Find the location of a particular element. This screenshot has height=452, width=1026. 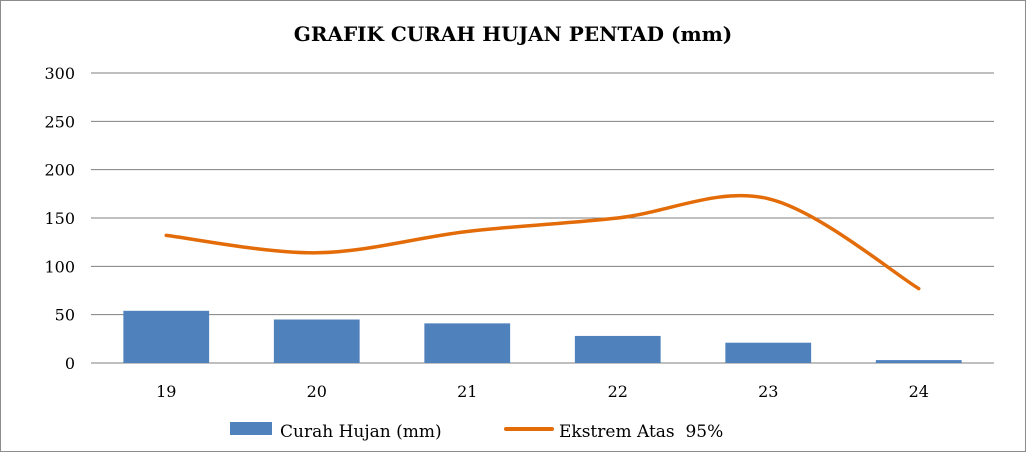

x-axis-ticks: 19 20 21 22 23 24 is located at coordinates (542, 391).